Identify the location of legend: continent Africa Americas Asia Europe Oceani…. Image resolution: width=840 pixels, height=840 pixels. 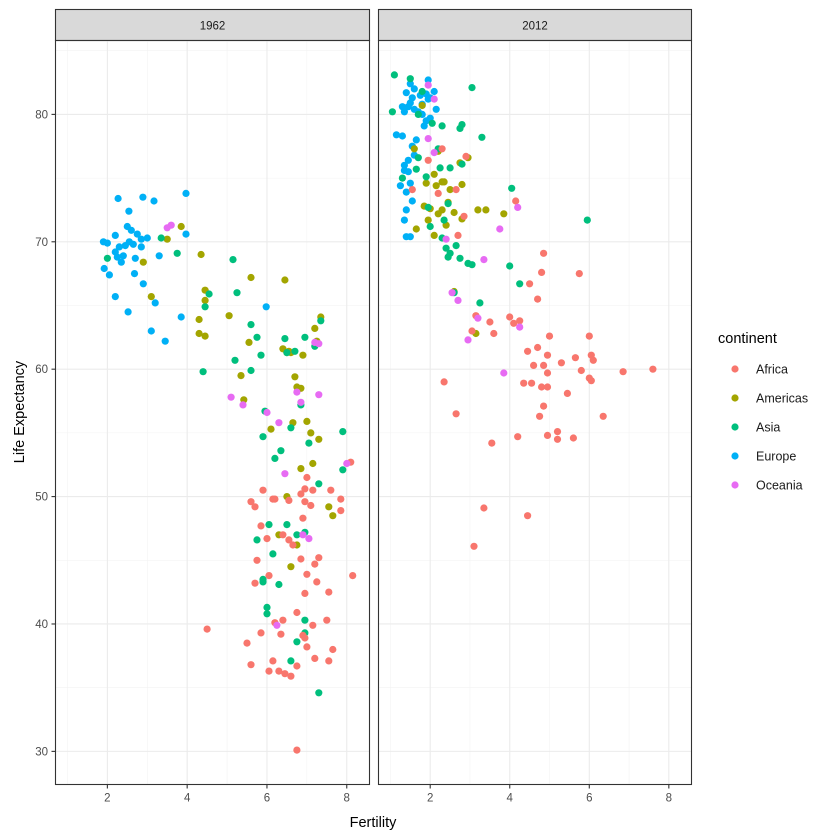
(763, 412).